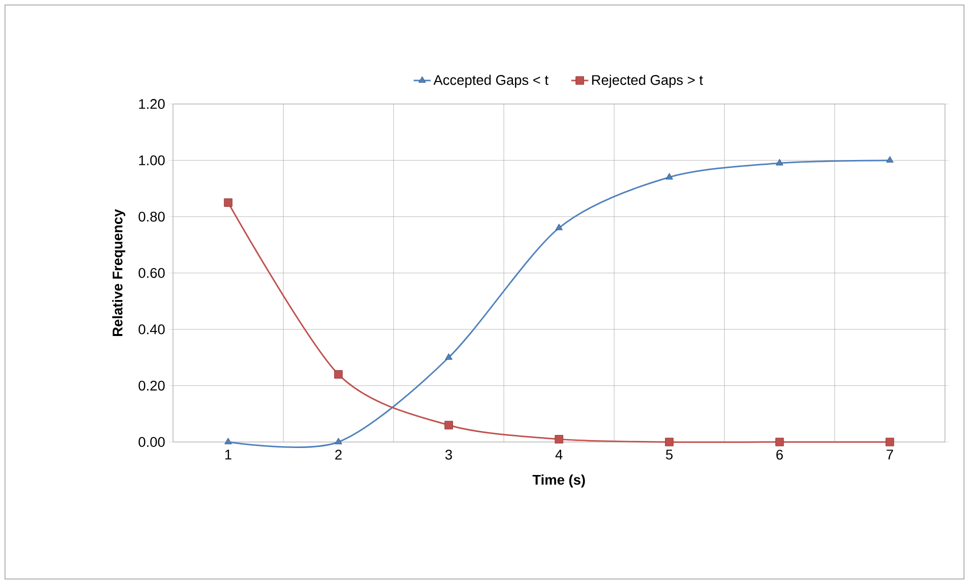 Image resolution: width=969 pixels, height=584 pixels. Describe the element at coordinates (779, 455) in the screenshot. I see `x-tick-label: 6` at that location.